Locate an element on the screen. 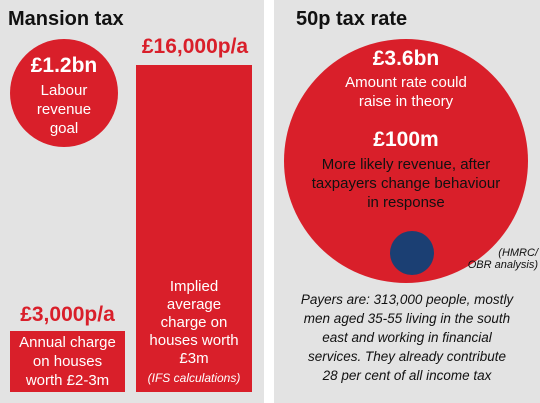  likely-revenue-value: £100m is located at coordinates (406, 139).